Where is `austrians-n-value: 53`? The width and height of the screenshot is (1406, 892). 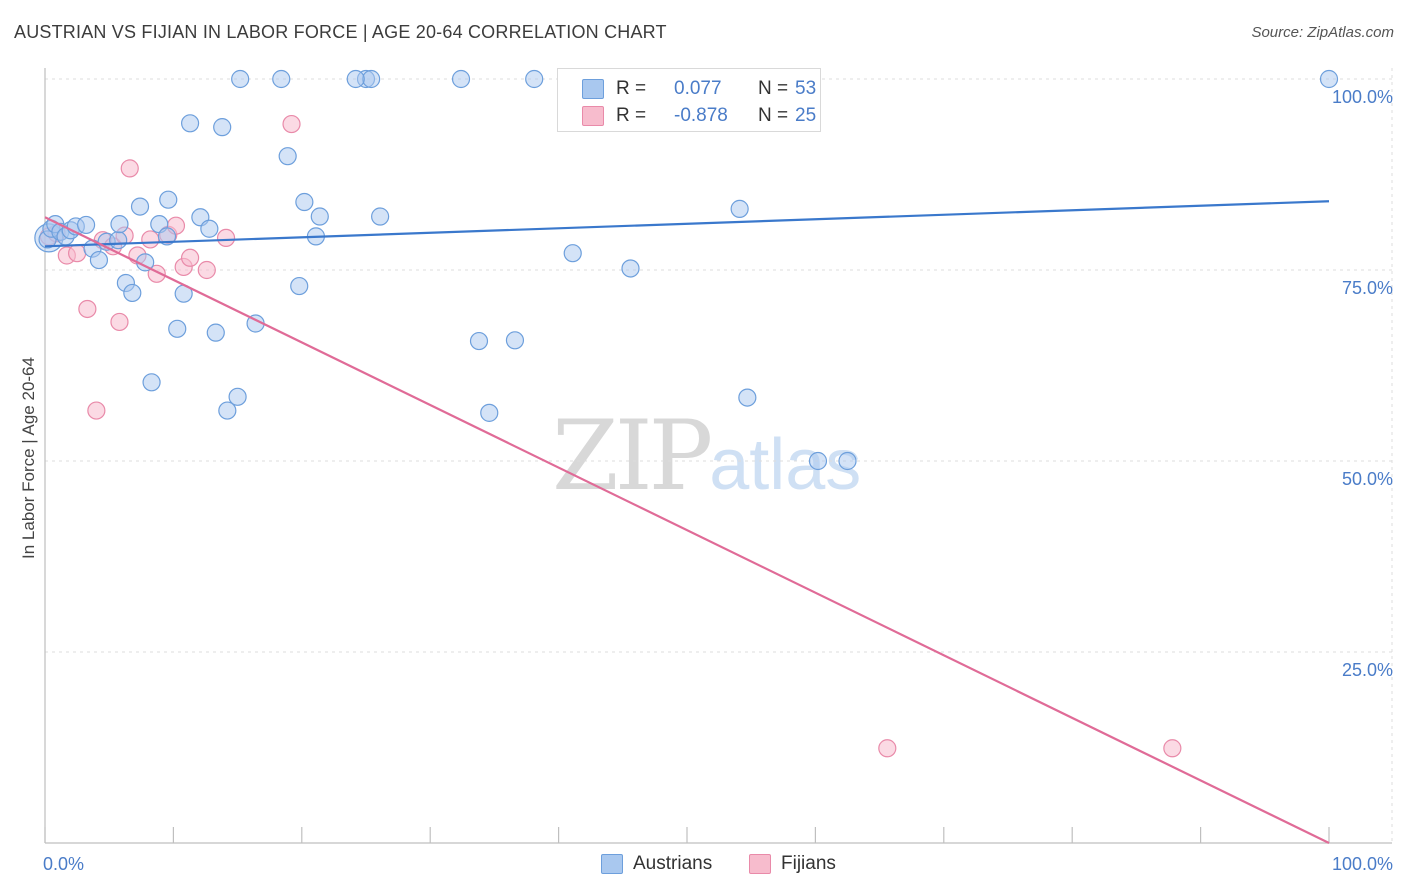 austrians-n-value: 53 is located at coordinates (806, 88).